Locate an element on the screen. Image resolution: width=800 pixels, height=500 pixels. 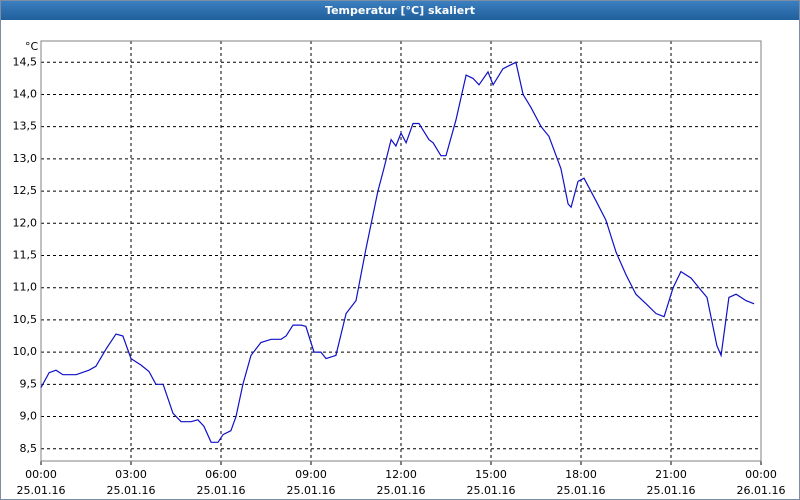
x-tick-label: 18:00 is located at coordinates (581, 474).